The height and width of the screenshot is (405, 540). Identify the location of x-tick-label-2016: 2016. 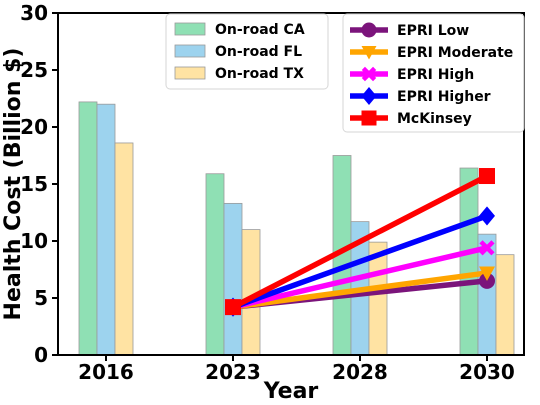
(106, 372).